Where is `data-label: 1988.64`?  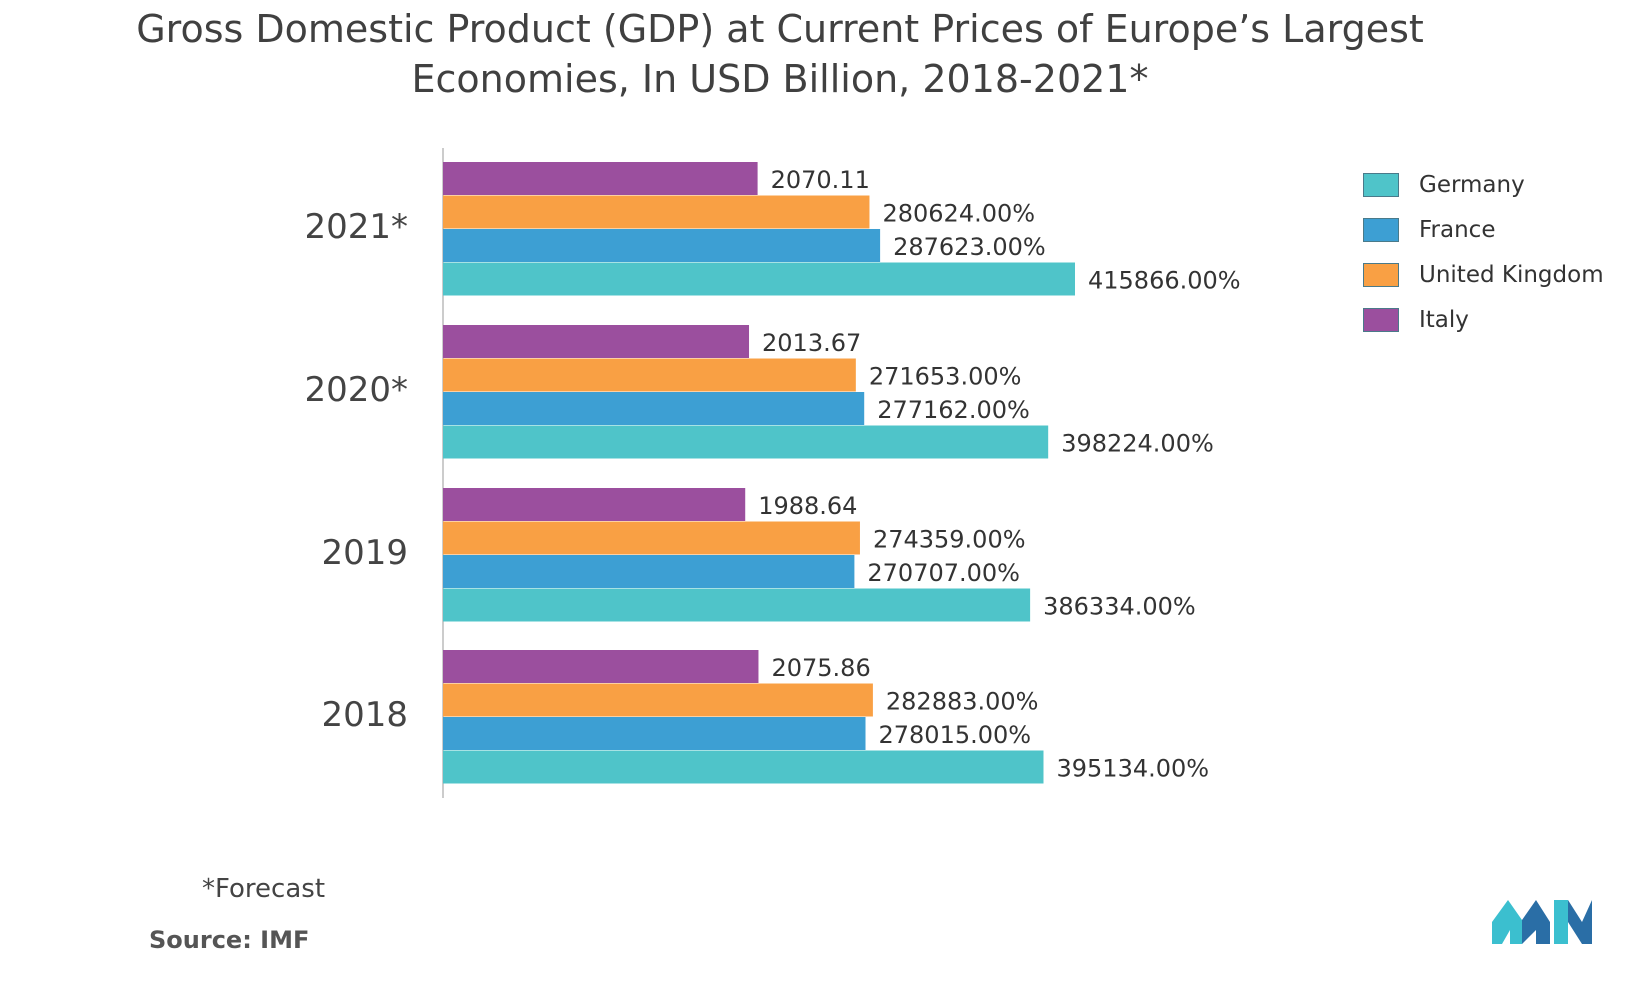
data-label: 1988.64 is located at coordinates (807, 506).